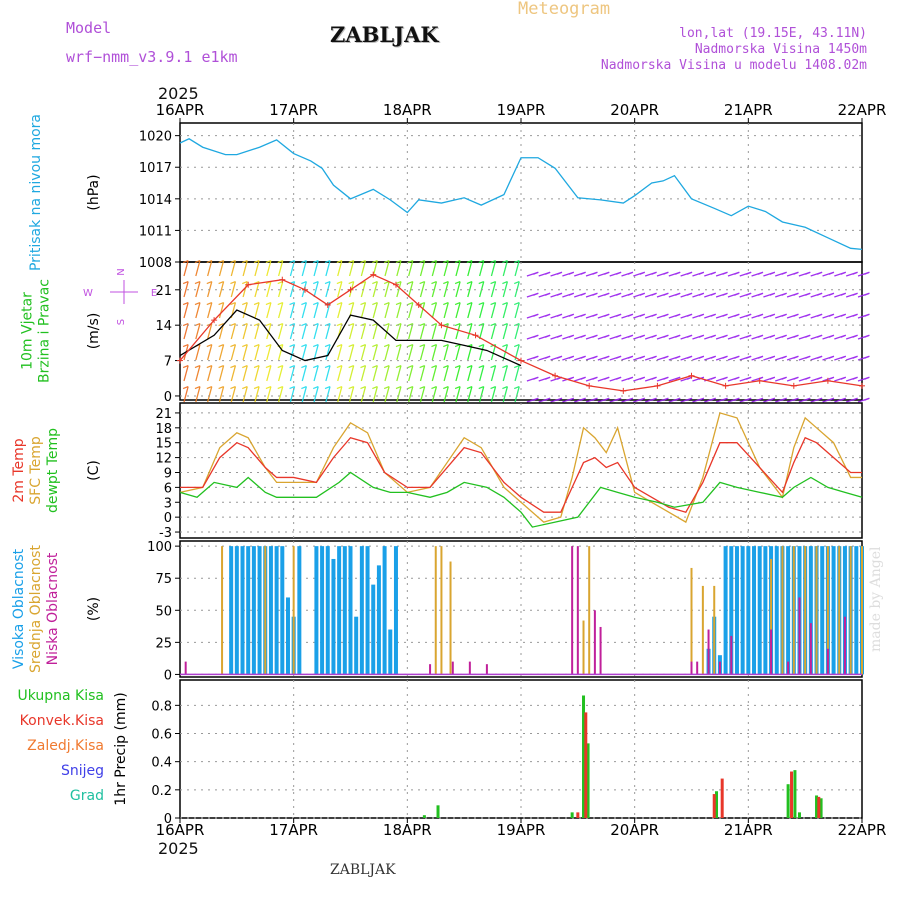  What do you see at coordinates (862, 110) in the screenshot?
I see `x-tick-label: 22APR` at bounding box center [862, 110].